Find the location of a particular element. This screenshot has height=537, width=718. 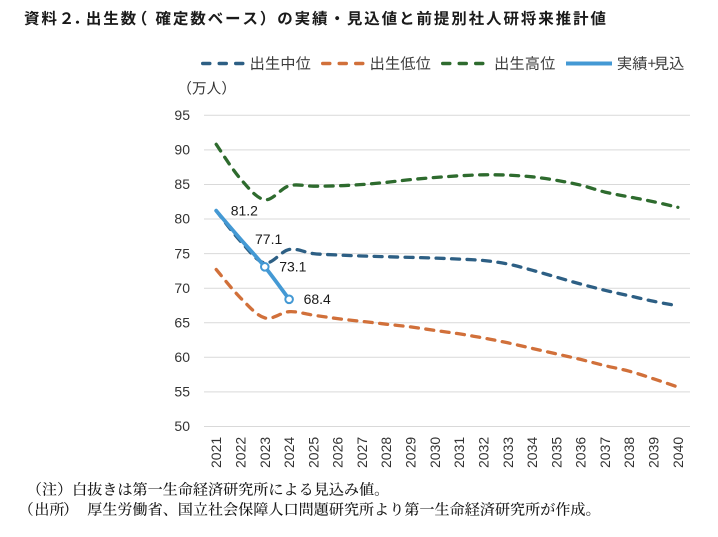

svg-text: 2040 is located at coordinates (678, 452).